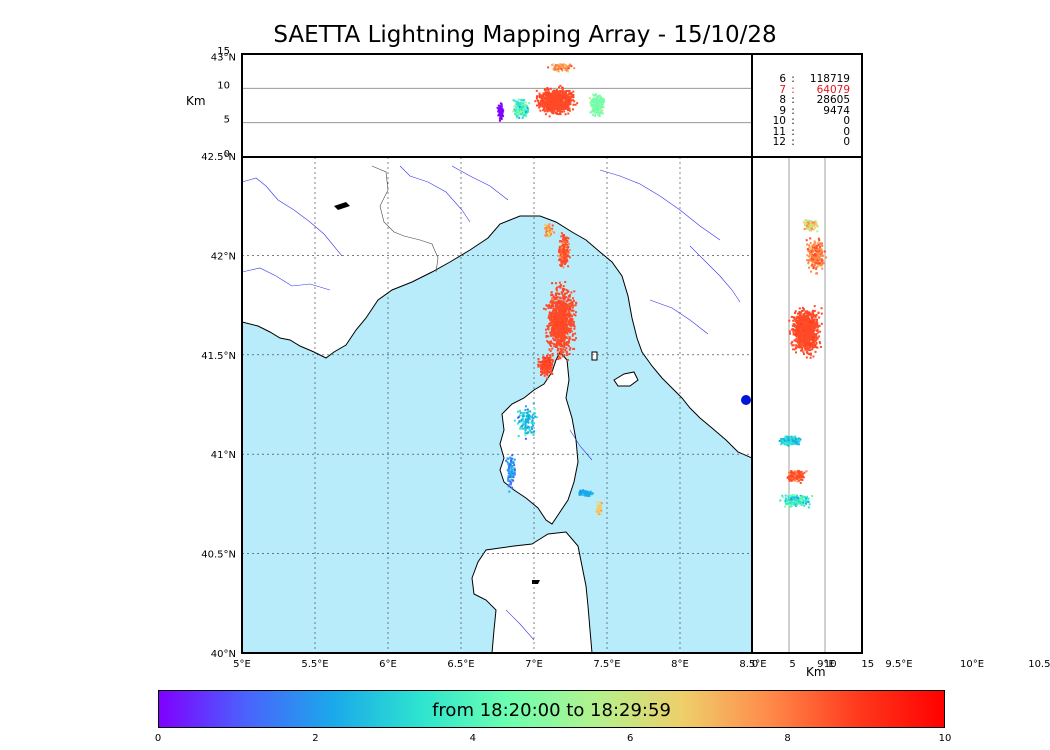 The height and width of the screenshot is (750, 1050). What do you see at coordinates (782, 79) in the screenshot?
I see `station-count-label: 6` at bounding box center [782, 79].